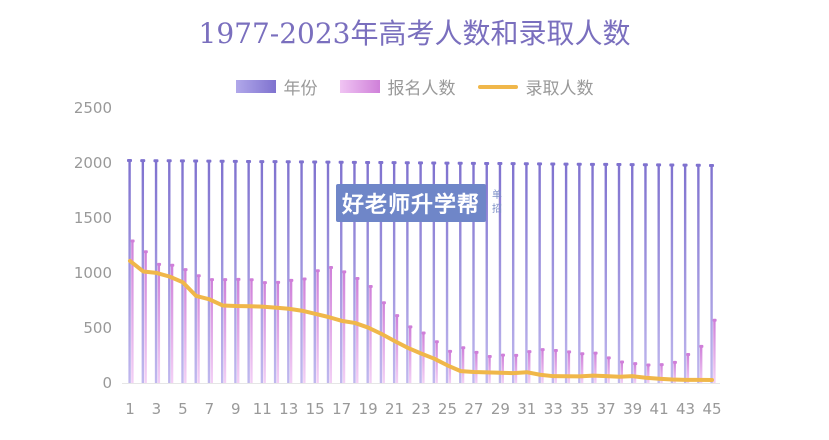 Image resolution: width=829 pixels, height=440 pixels. I want to click on chart-title: 1977-2023年高考人数和录取人数, so click(414, 33).